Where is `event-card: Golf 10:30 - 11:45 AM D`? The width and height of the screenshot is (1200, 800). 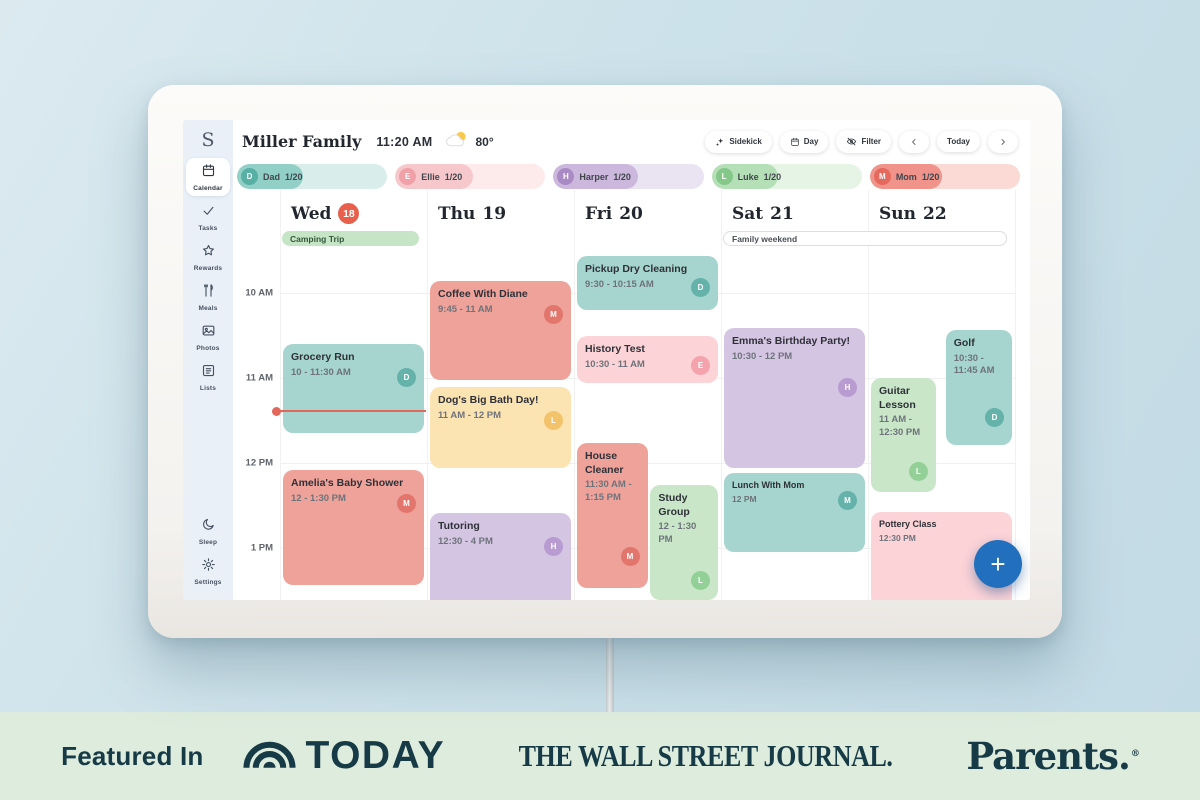 event-card: Golf 10:30 - 11:45 AM D is located at coordinates (978, 387).